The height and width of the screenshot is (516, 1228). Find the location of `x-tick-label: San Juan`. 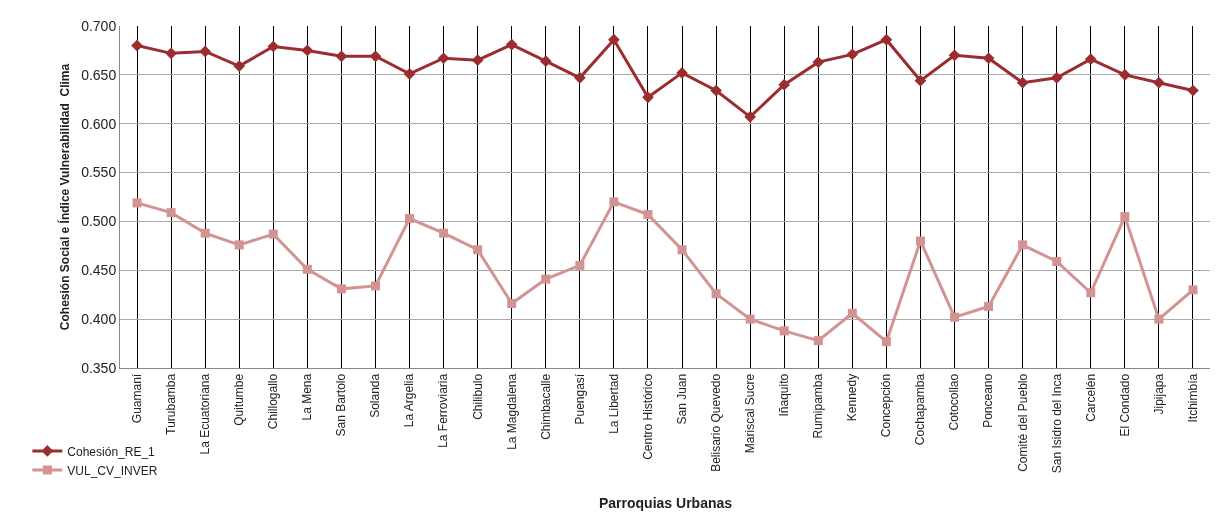

x-tick-label: San Juan is located at coordinates (681, 399).